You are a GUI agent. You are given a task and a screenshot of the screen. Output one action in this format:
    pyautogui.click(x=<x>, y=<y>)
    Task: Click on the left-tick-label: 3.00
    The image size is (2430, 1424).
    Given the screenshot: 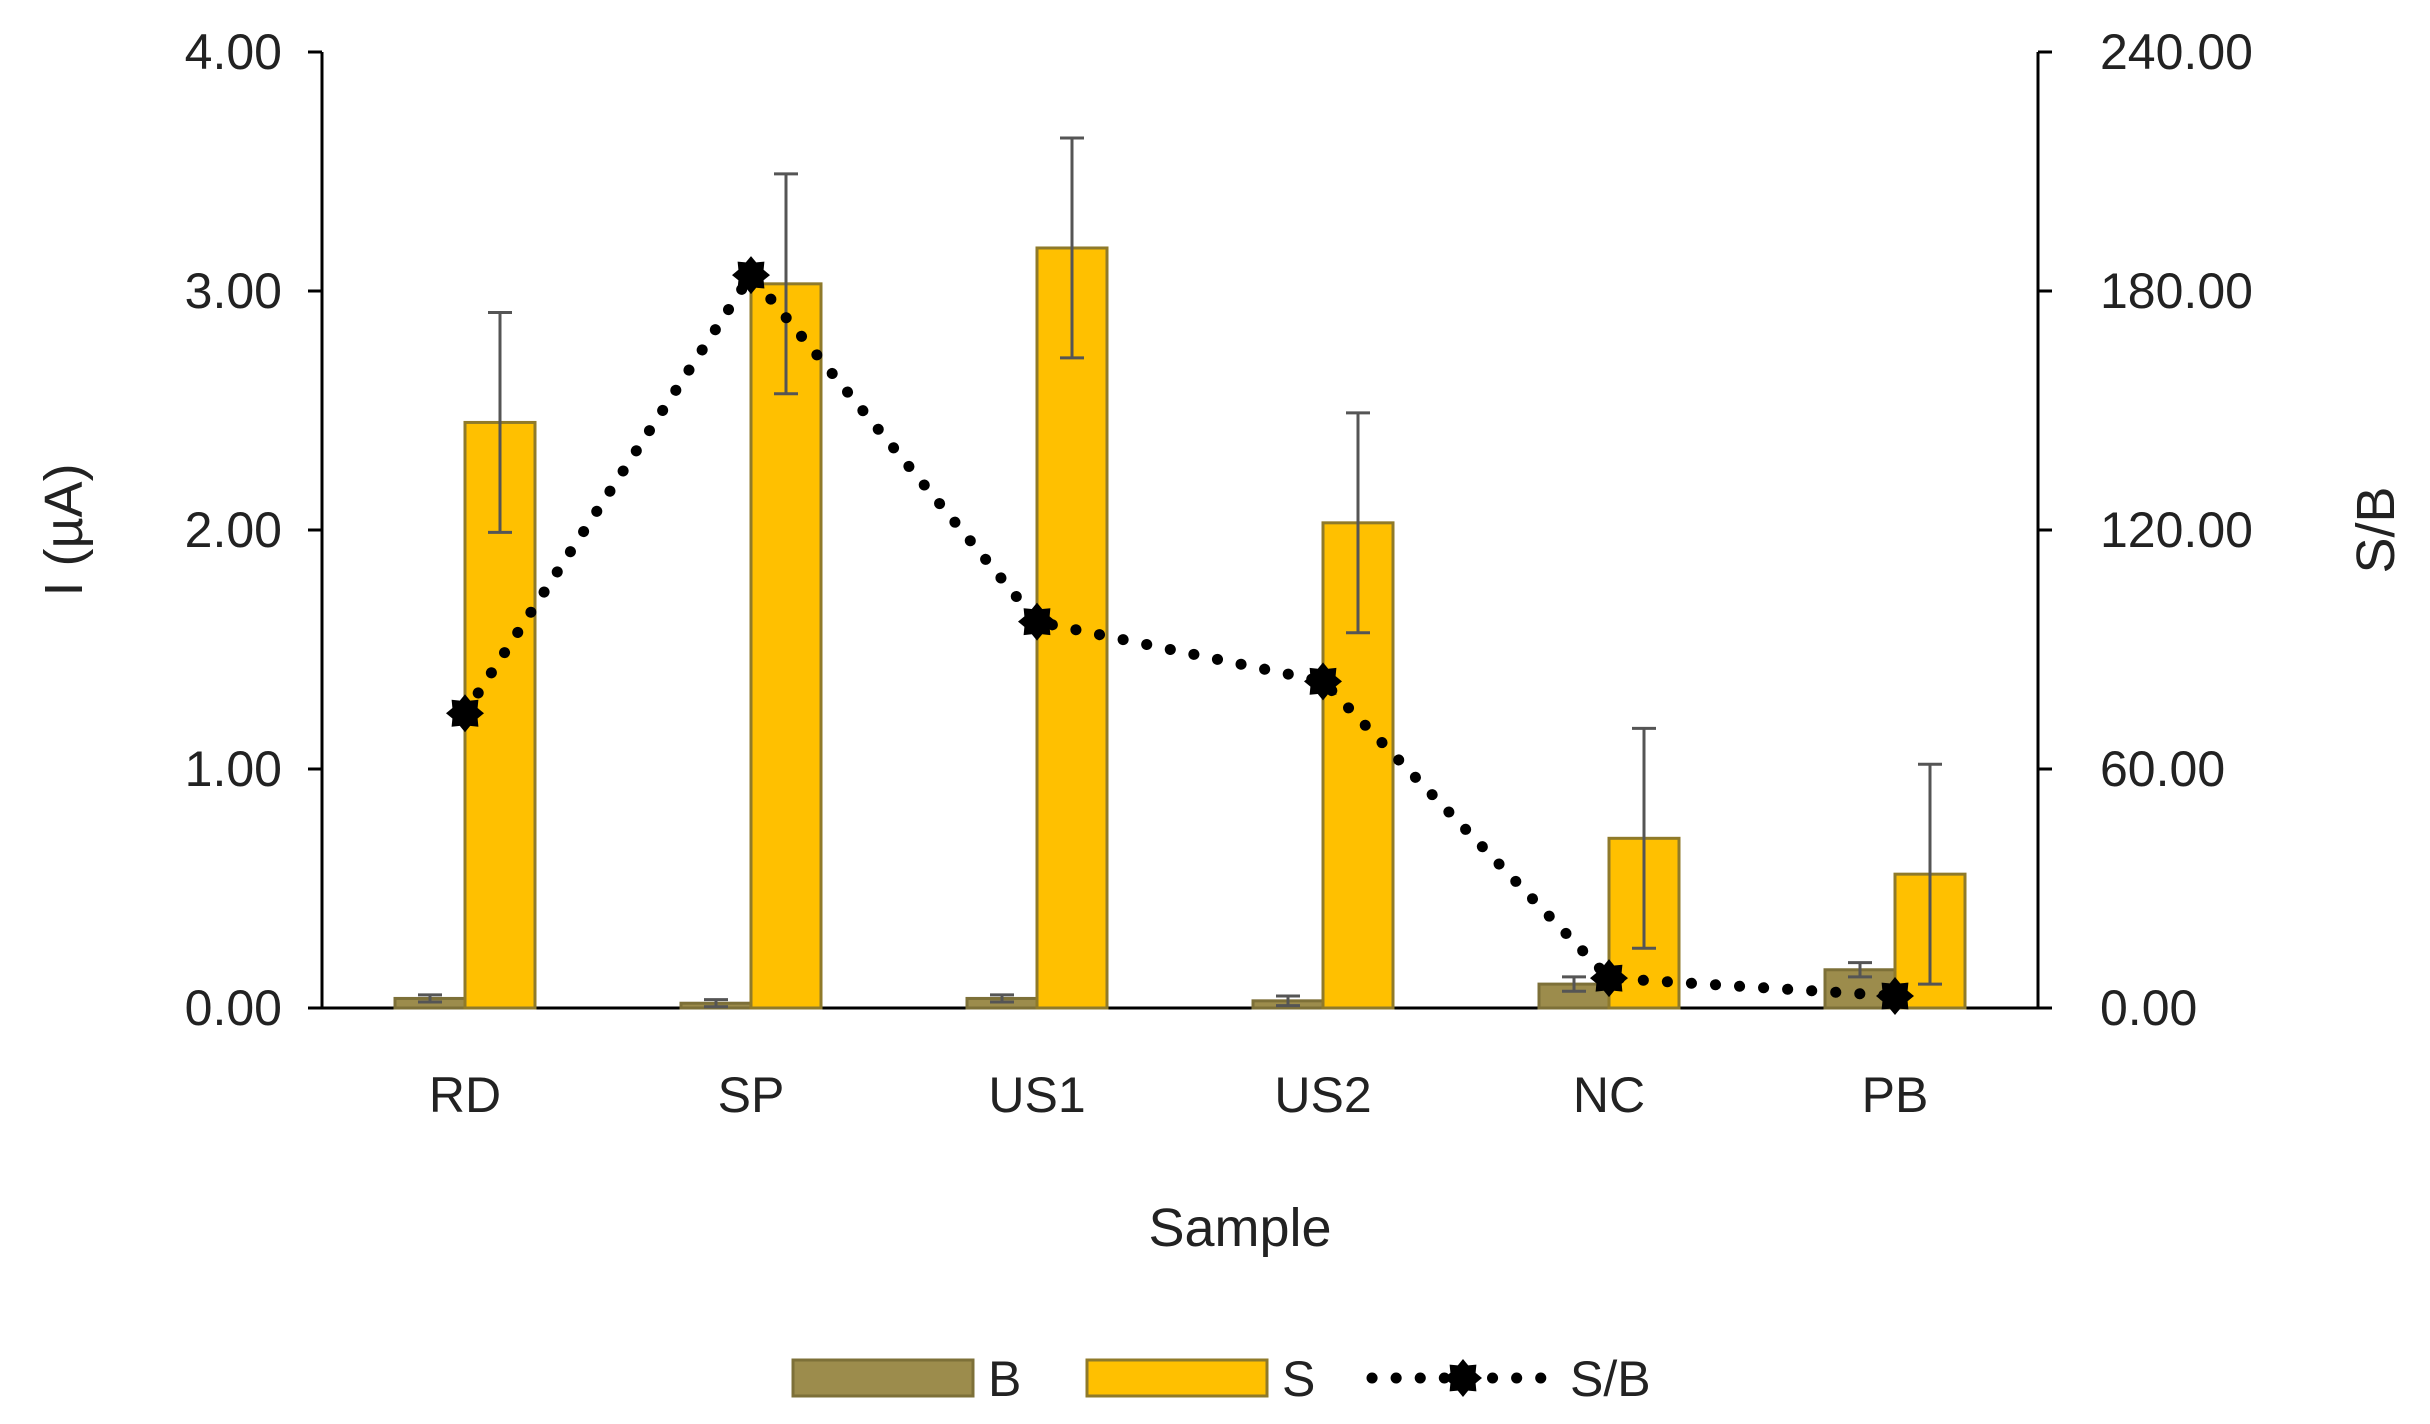 What is the action you would take?
    pyautogui.click(x=233, y=291)
    